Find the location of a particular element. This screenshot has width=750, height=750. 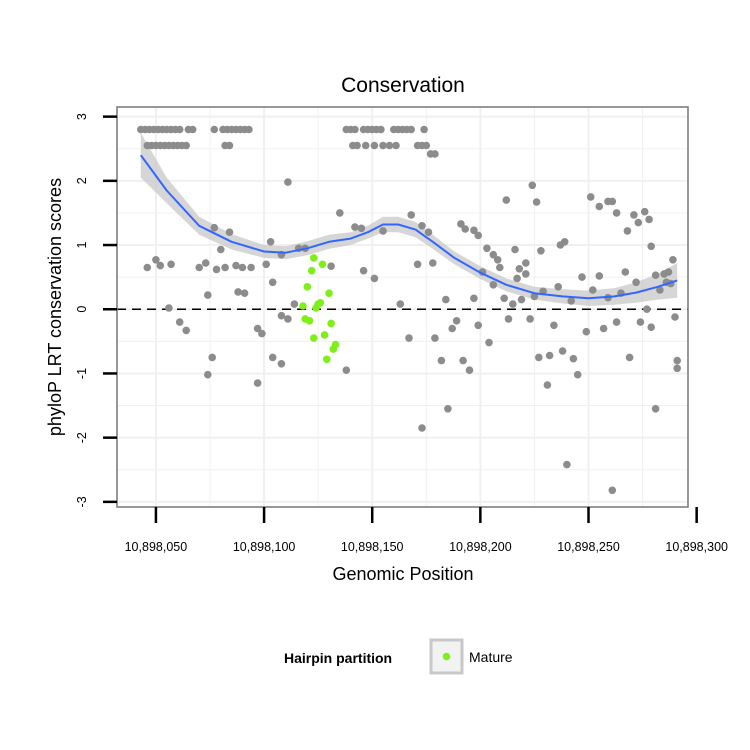

smooth-trend is located at coordinates (408, 227).